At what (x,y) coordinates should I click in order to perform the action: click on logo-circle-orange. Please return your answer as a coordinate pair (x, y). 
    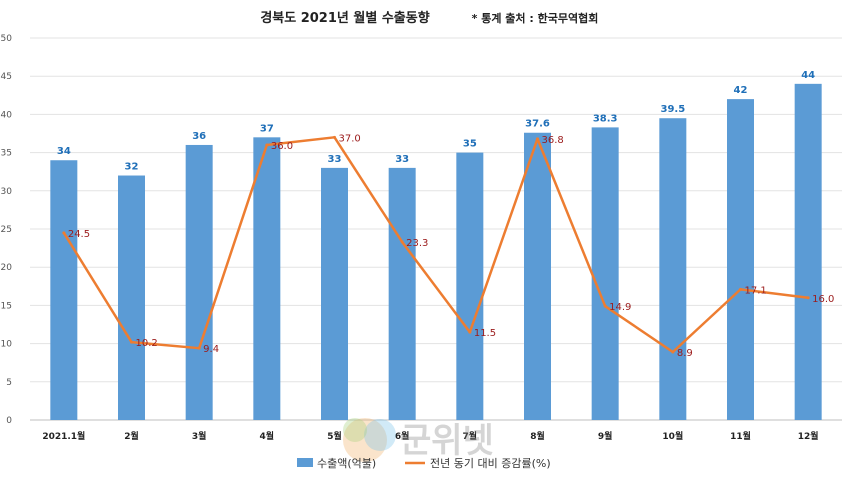
    Looking at the image, I should click on (365, 440).